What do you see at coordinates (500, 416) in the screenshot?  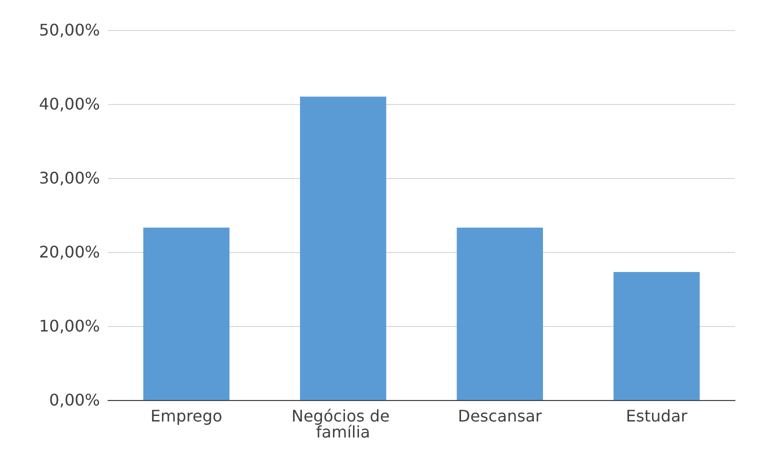 I see `x-tick-label: Descansar` at bounding box center [500, 416].